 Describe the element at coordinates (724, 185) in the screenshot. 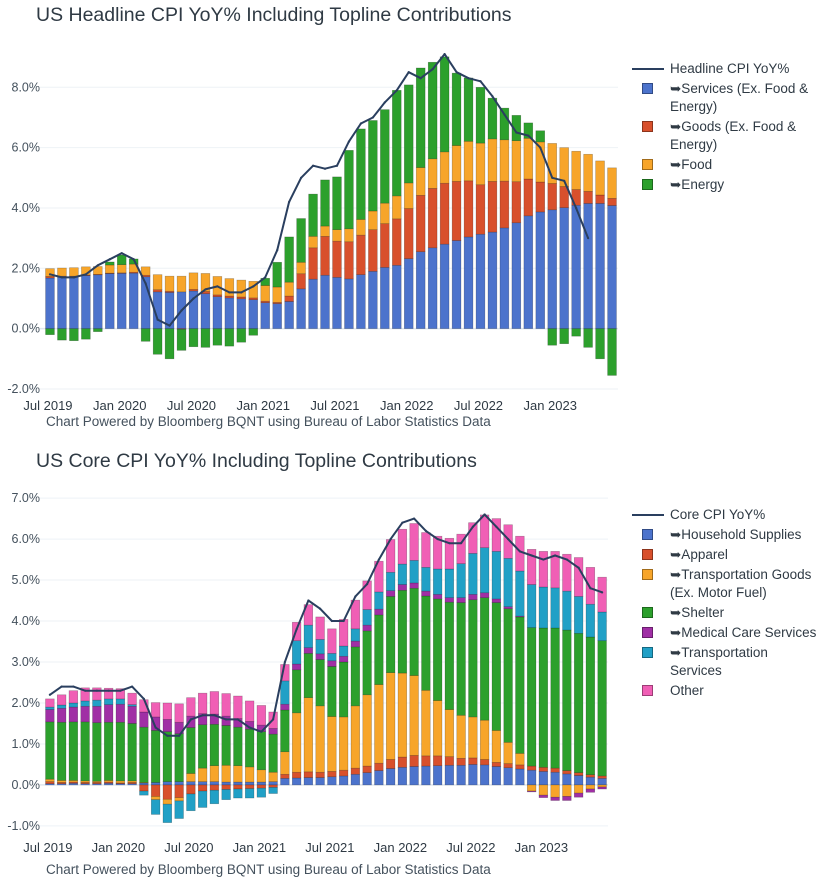

I see `legend-item: ➥Energy` at that location.